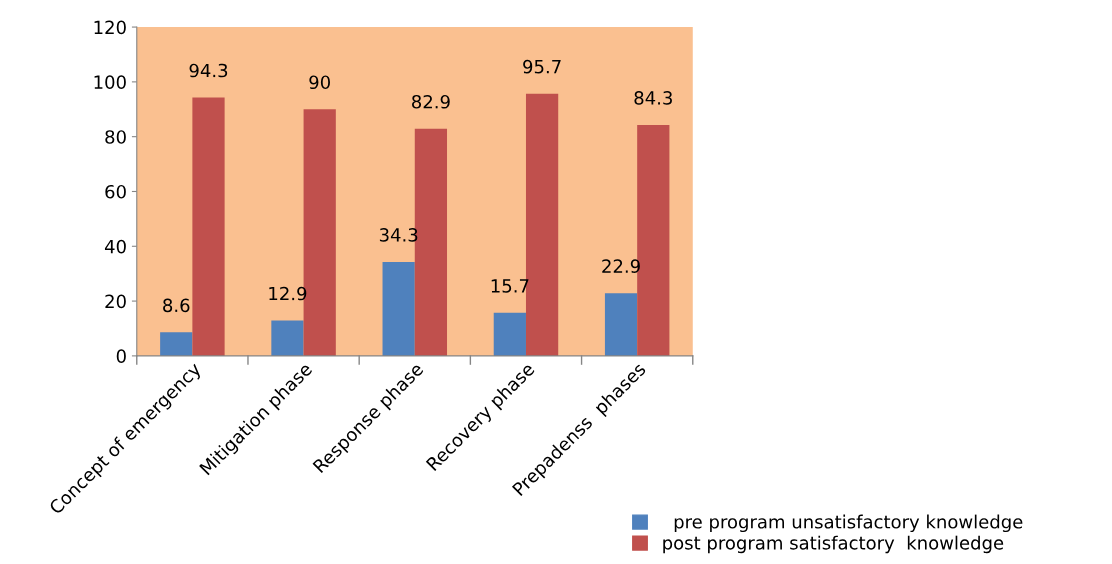  Describe the element at coordinates (510, 286) in the screenshot. I see `data-label: 15.7` at that location.